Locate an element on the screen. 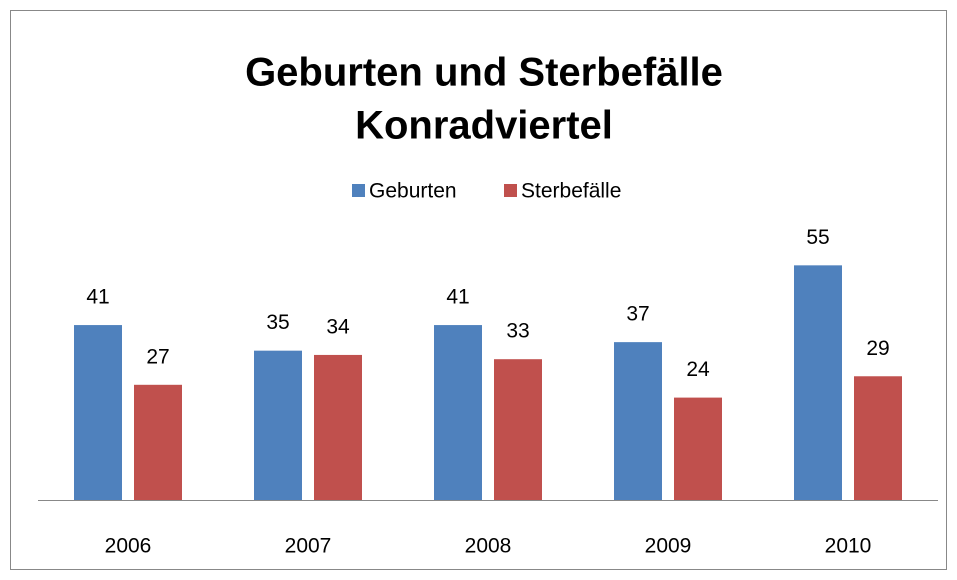 Image resolution: width=957 pixels, height=580 pixels. chart-title: Konradviertel is located at coordinates (484, 126).